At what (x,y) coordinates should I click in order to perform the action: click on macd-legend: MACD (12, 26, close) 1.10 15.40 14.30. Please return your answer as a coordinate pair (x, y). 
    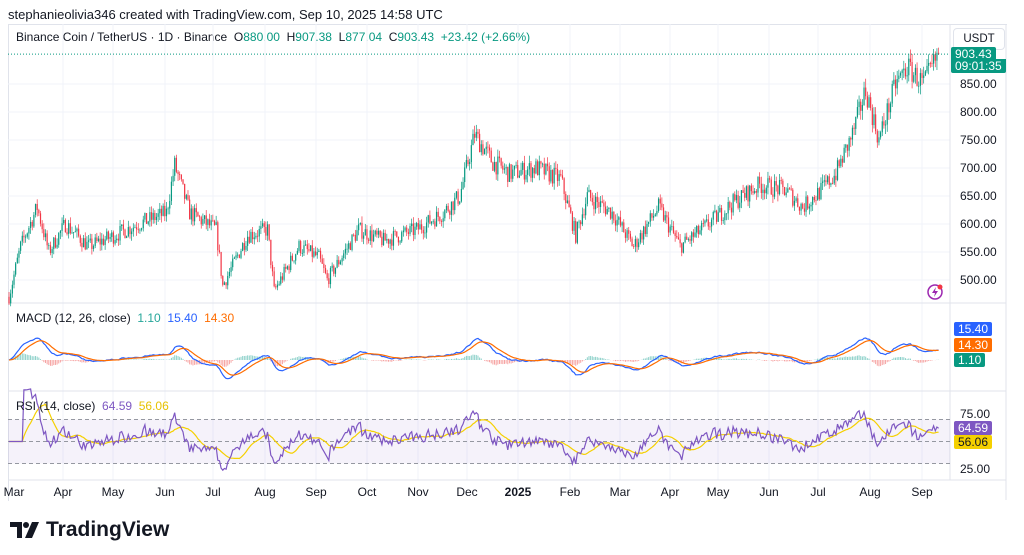
    Looking at the image, I should click on (125, 318).